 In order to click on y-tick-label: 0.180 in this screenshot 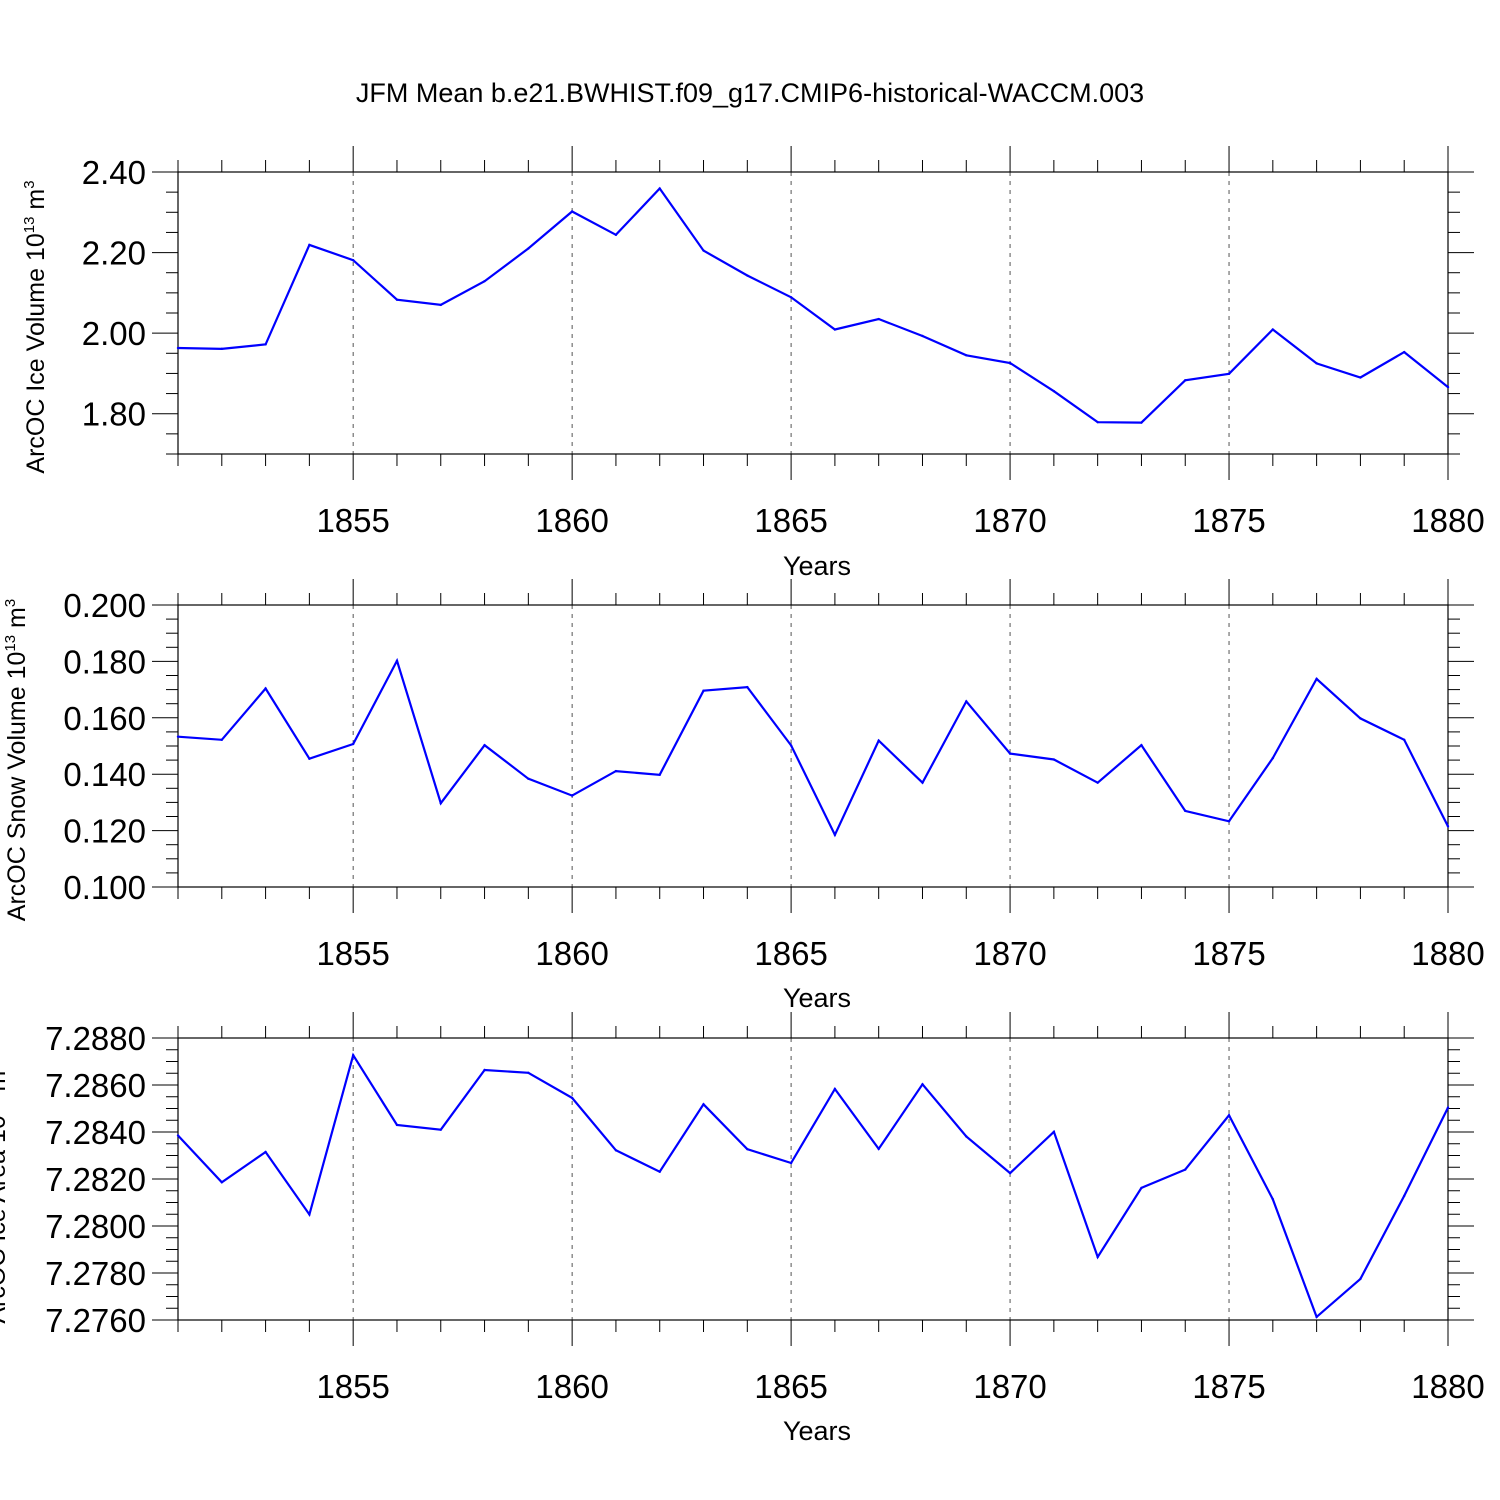, I will do `click(104, 661)`.